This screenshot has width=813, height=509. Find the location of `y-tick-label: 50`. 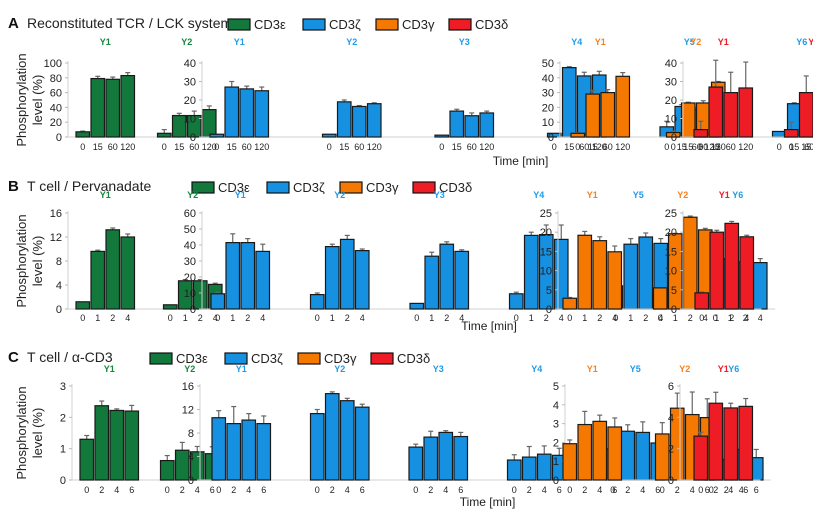

y-tick-label: 50 is located at coordinates (190, 230).